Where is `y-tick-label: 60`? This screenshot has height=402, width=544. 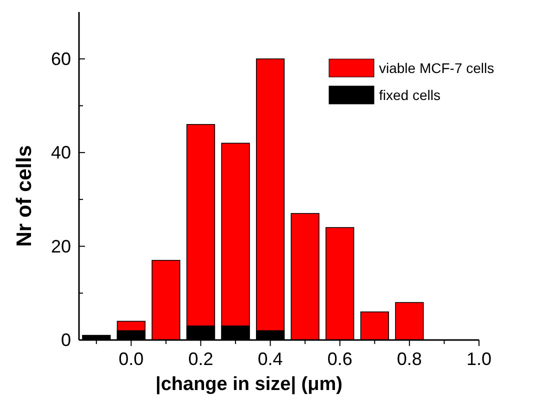
y-tick-label: 60 is located at coordinates (60, 58).